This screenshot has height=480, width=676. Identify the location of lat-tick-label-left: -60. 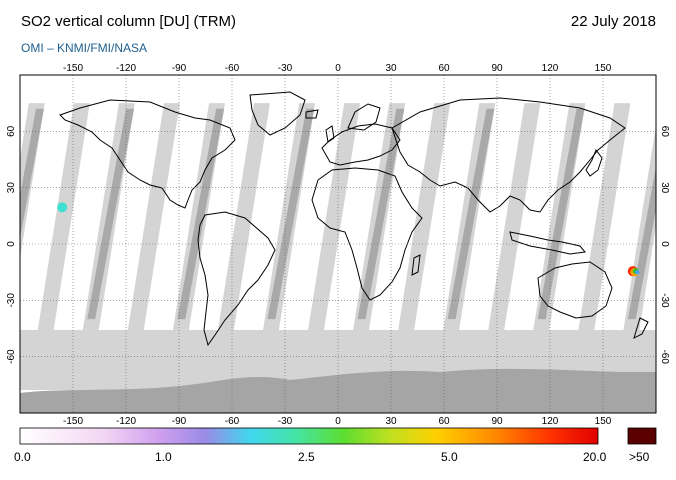
(11, 356).